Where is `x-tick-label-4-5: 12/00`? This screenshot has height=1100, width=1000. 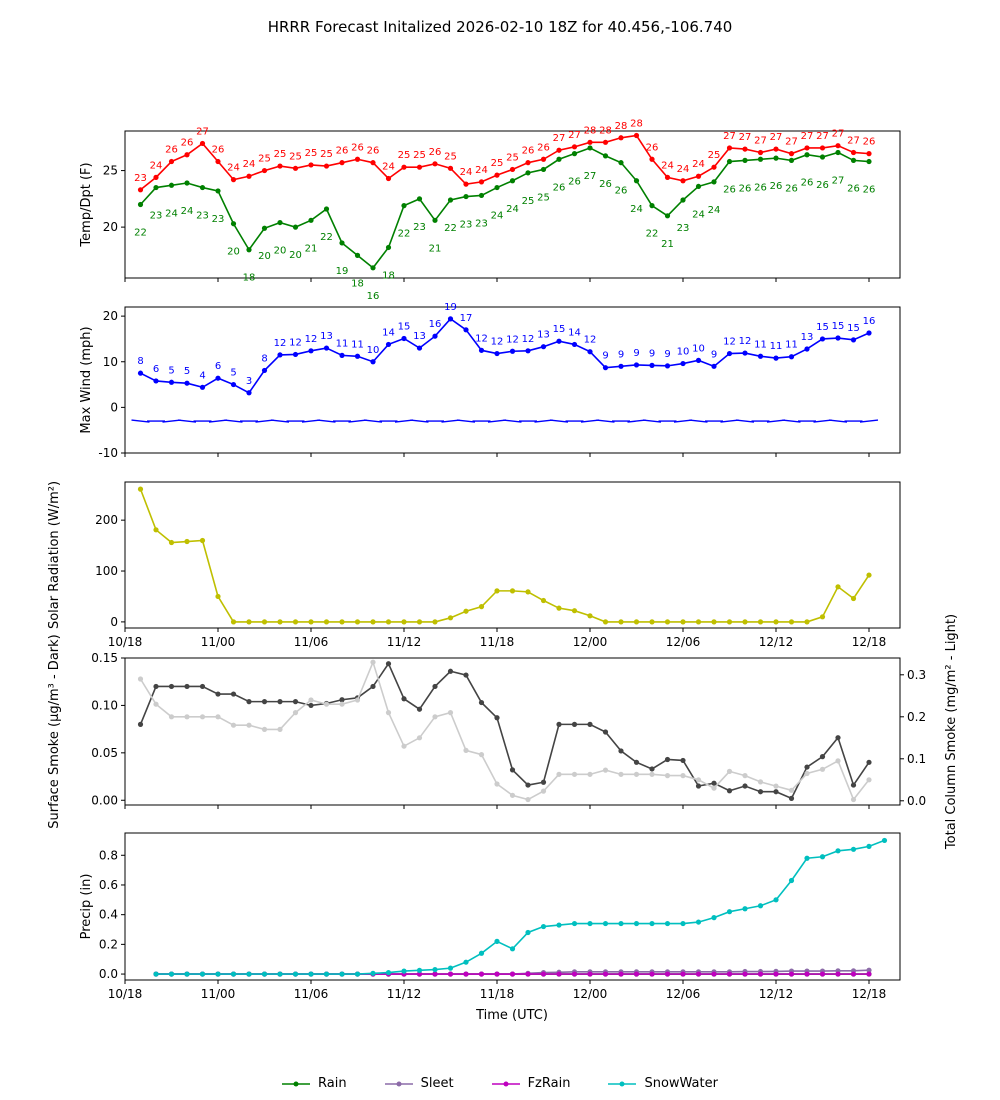
x-tick-label-4-5: 12/00 is located at coordinates (590, 994).